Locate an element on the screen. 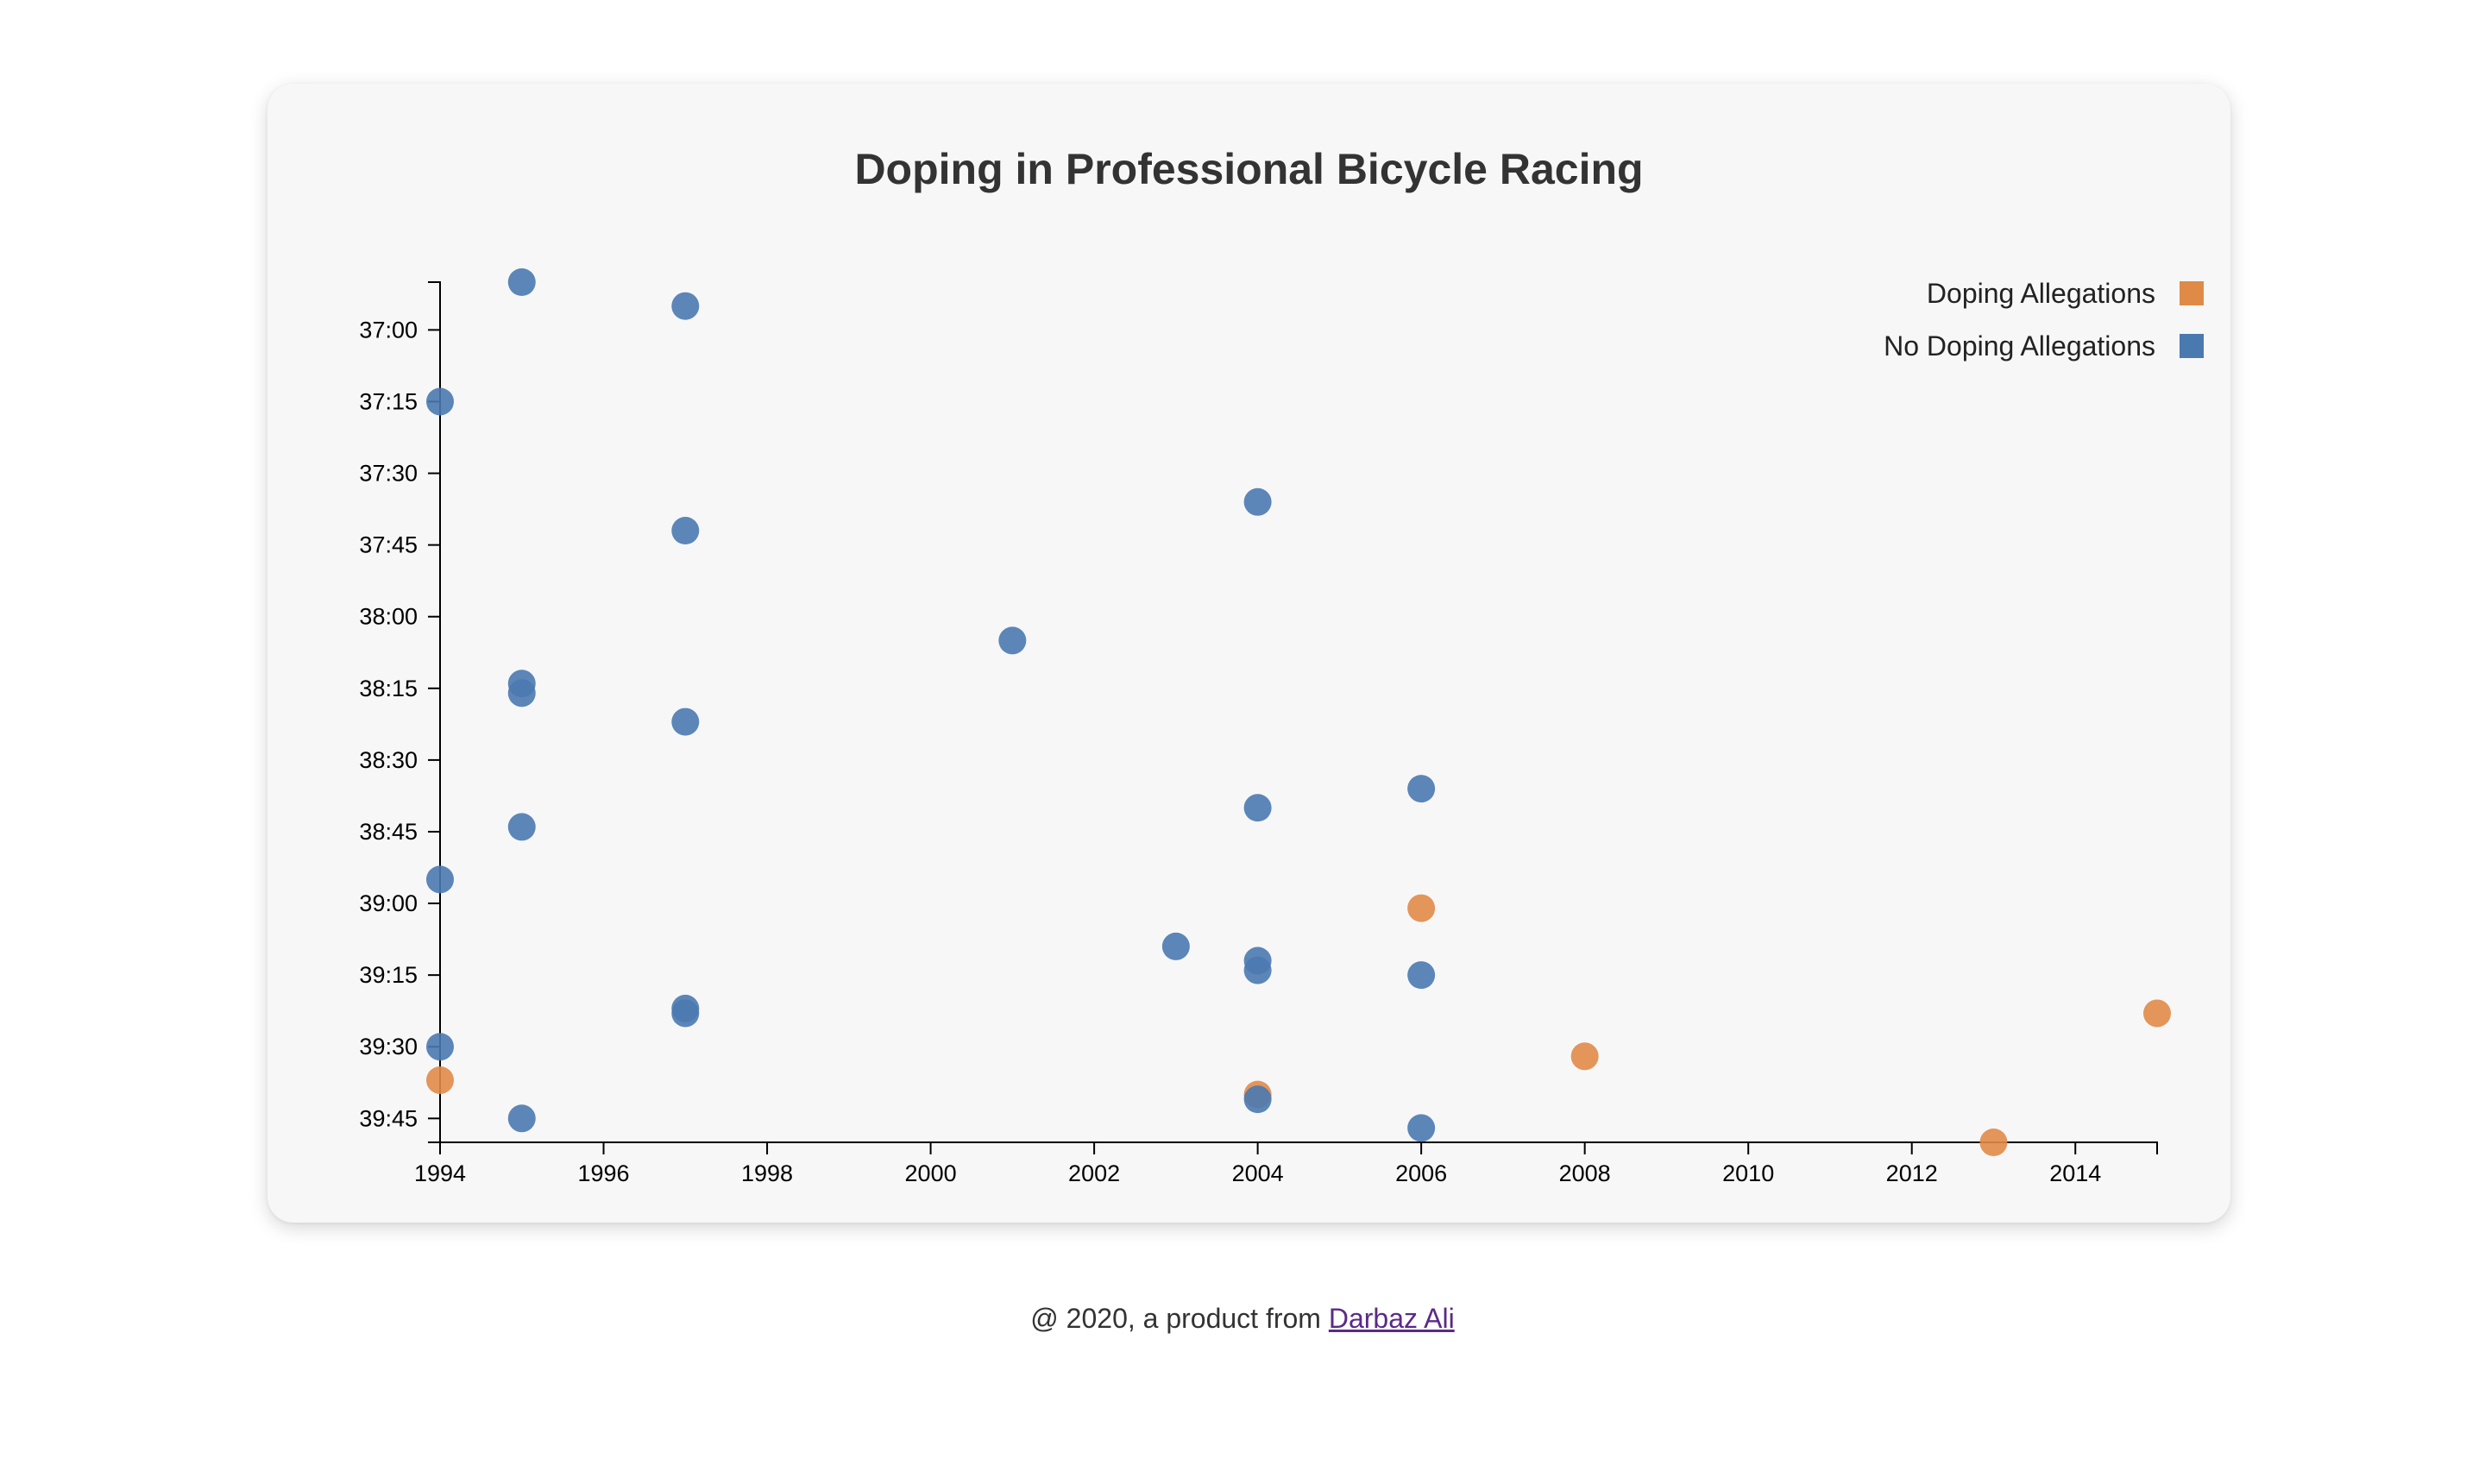 This screenshot has width=2485, height=1484. y-tick-label: 38:45 is located at coordinates (388, 832).